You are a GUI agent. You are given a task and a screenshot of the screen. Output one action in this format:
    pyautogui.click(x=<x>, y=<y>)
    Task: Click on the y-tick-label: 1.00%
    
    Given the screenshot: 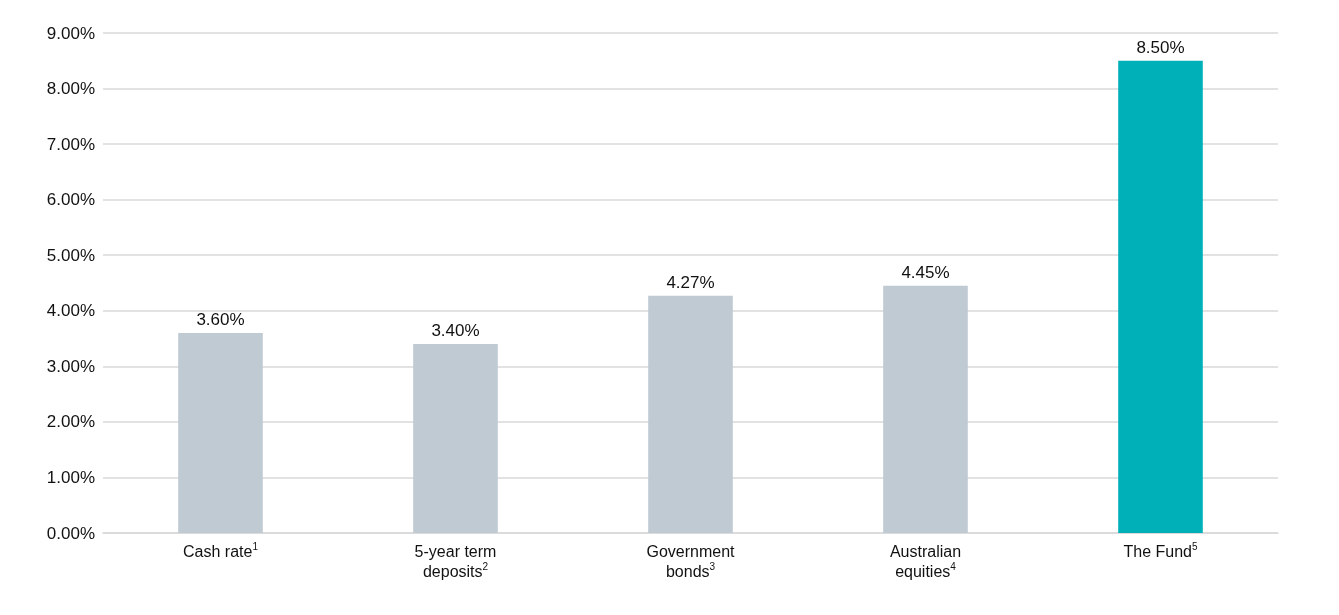 What is the action you would take?
    pyautogui.click(x=70, y=477)
    